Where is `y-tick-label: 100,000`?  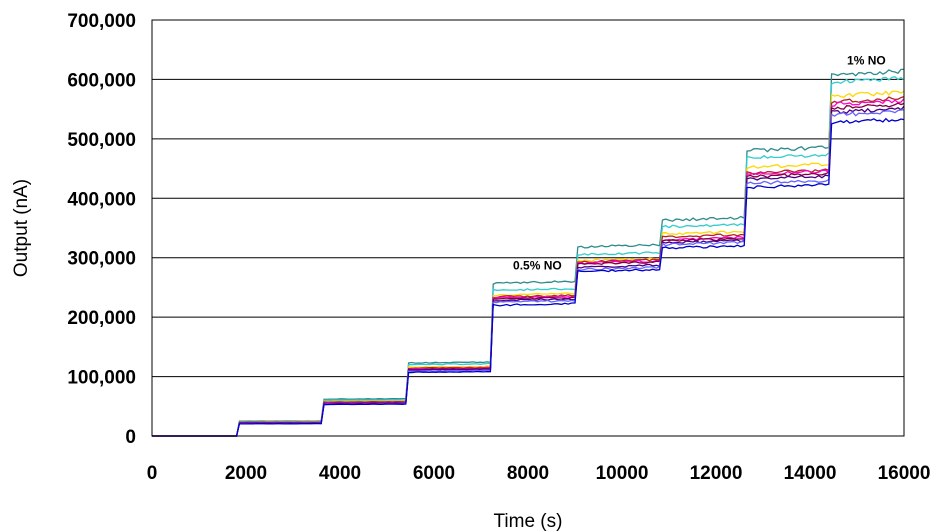
y-tick-label: 100,000 is located at coordinates (101, 378).